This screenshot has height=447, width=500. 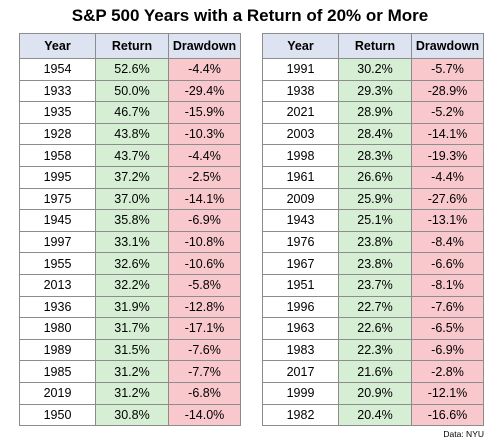 I want to click on header-year: Year, so click(x=57, y=46).